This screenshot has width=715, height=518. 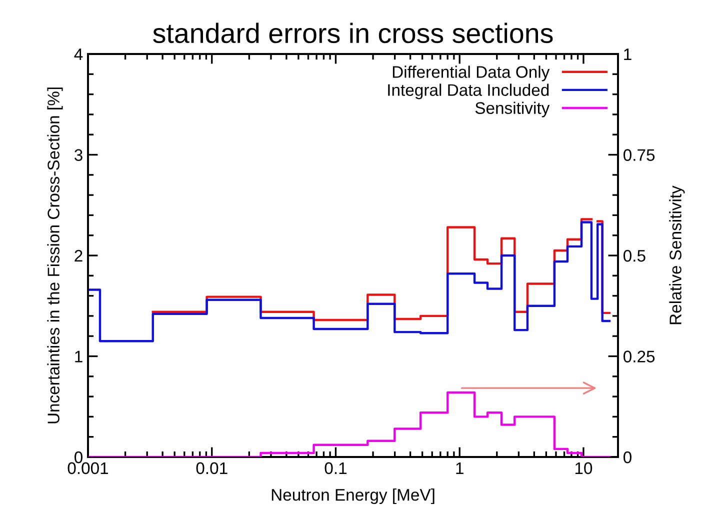 What do you see at coordinates (78, 155) in the screenshot?
I see `y-tick-label: 3` at bounding box center [78, 155].